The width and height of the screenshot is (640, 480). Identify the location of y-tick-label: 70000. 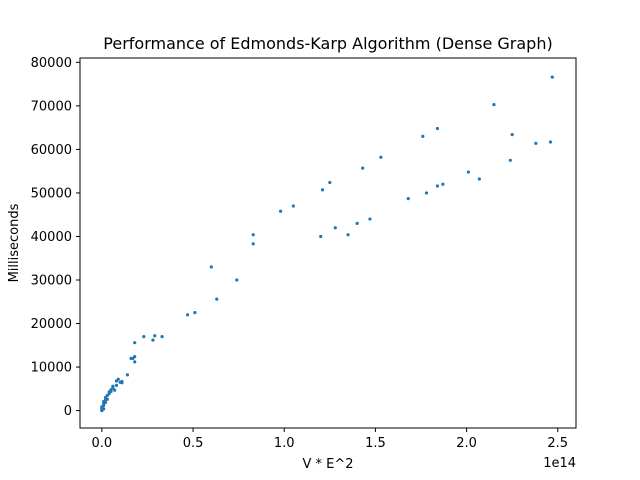
(51, 106).